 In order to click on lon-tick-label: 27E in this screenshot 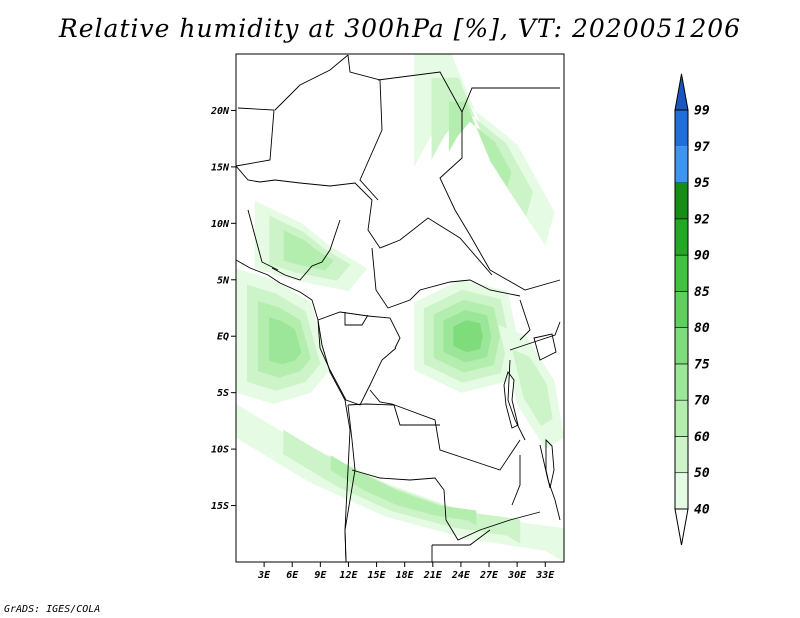, I will do `click(489, 575)`.